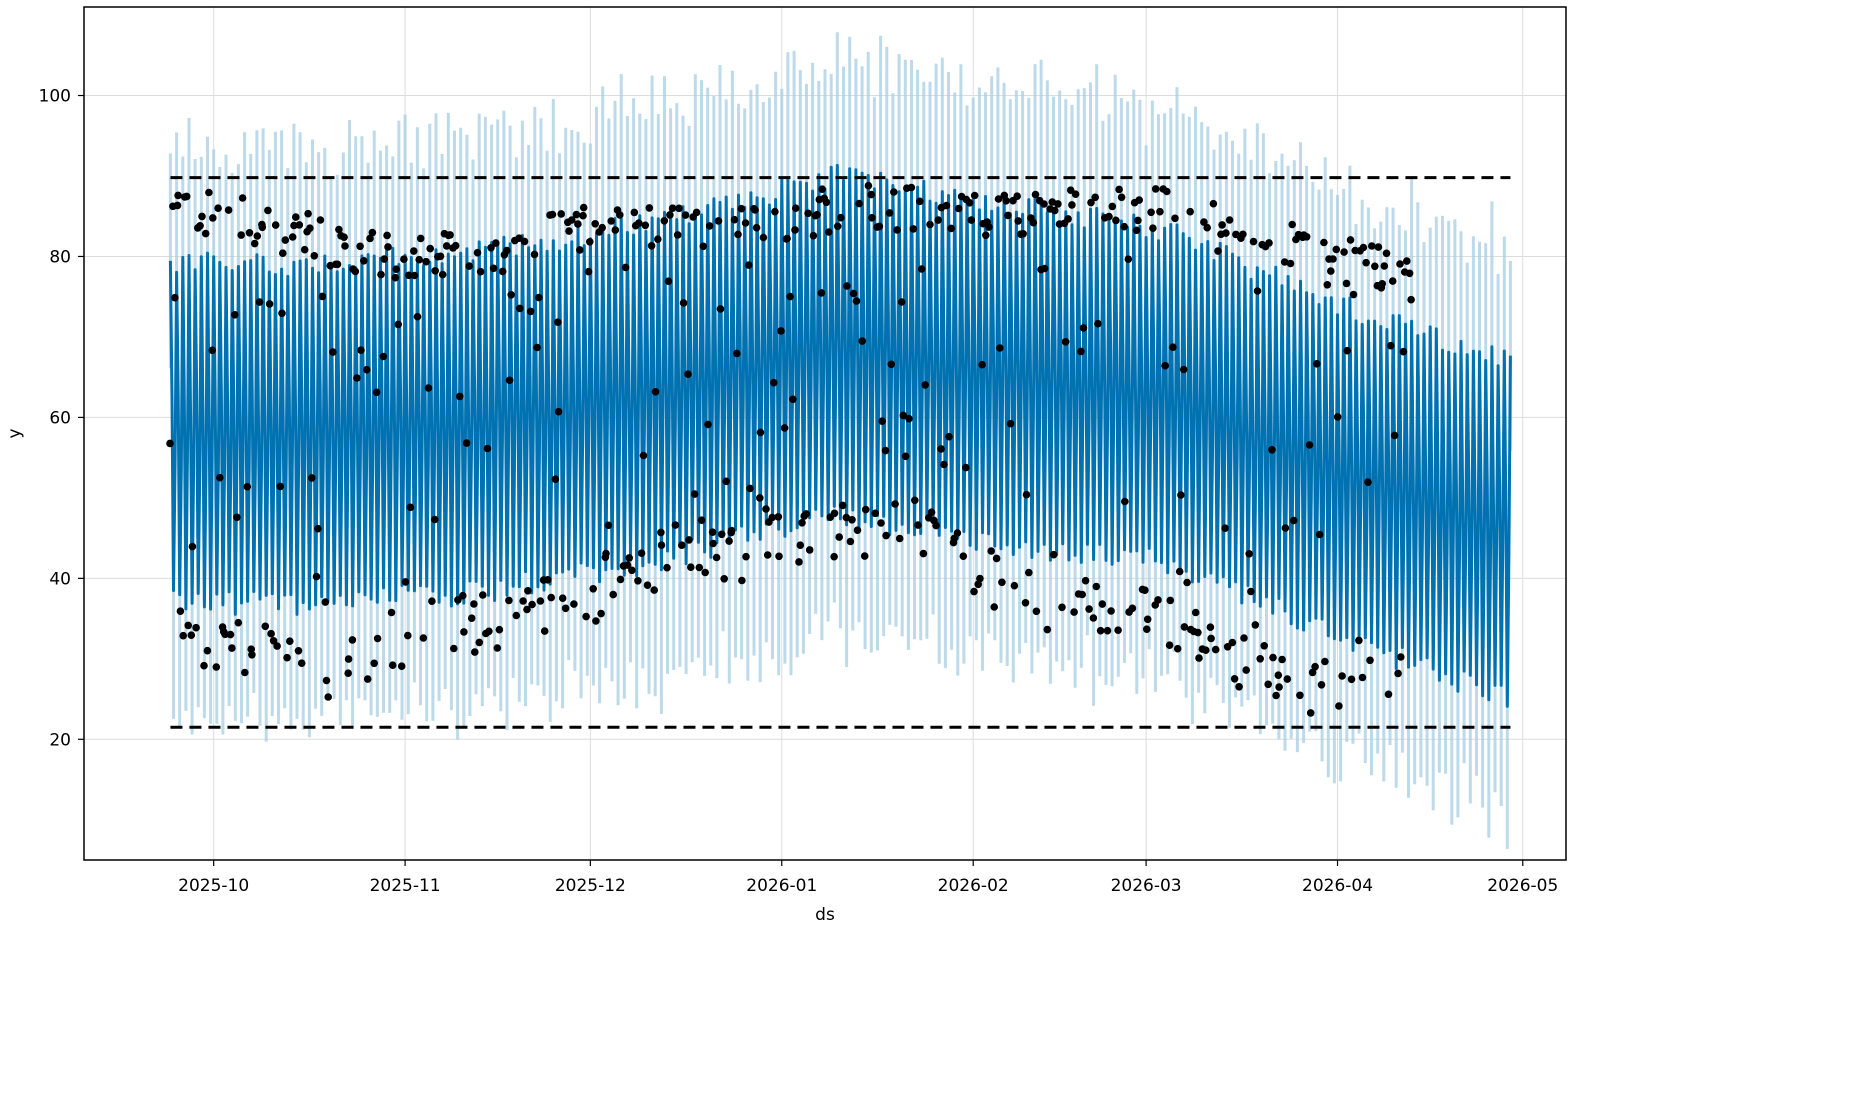 This screenshot has width=1868, height=1102. I want to click on y-tick-label: 60, so click(60, 418).